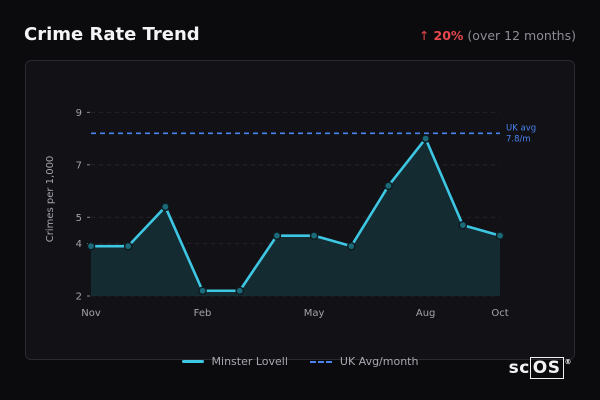 The width and height of the screenshot is (600, 400). I want to click on trend-up-arrow-icon: ↑, so click(424, 35).